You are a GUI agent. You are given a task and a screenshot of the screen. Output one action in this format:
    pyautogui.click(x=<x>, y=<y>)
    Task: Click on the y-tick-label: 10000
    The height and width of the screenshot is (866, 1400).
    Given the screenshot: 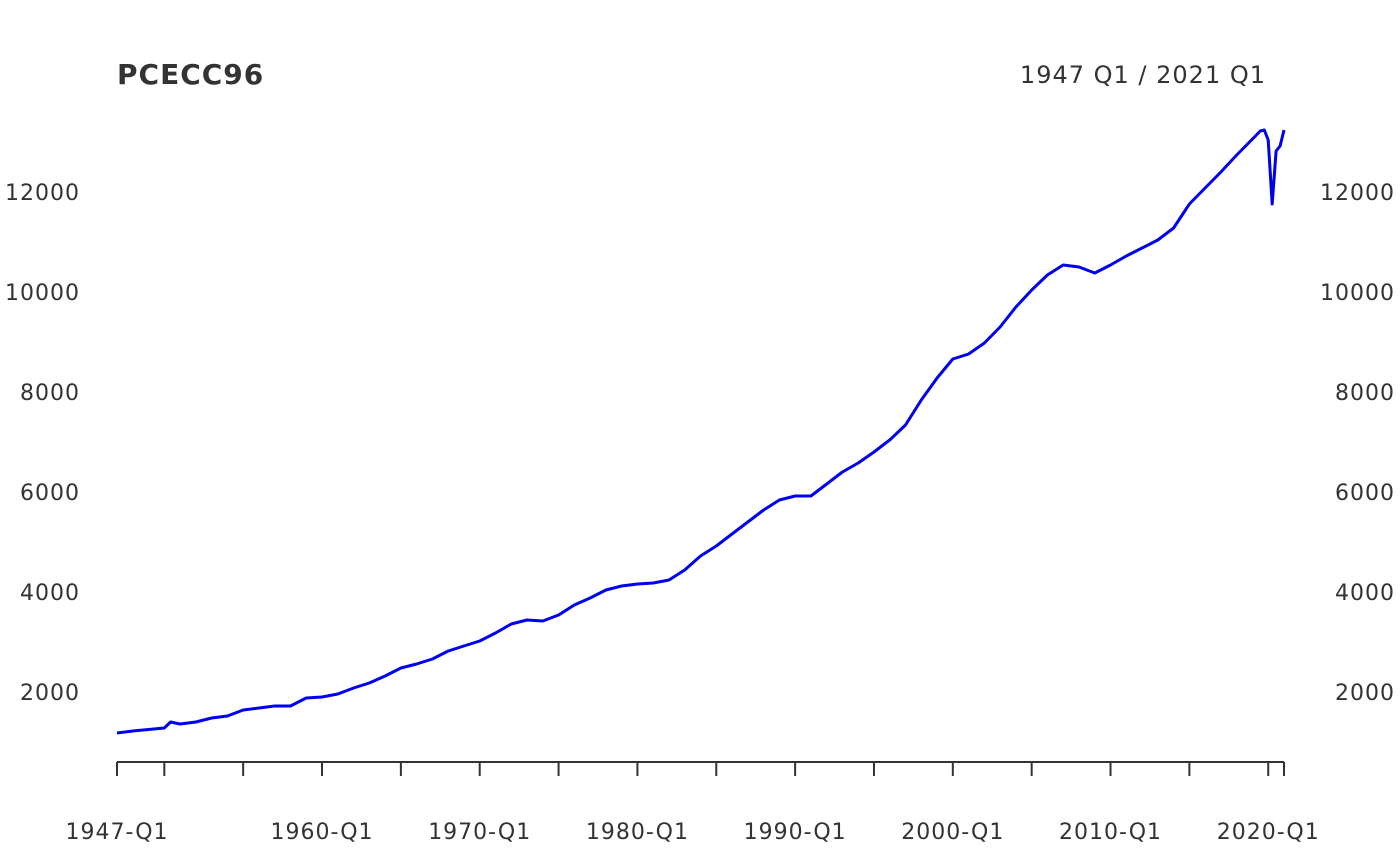 What is the action you would take?
    pyautogui.click(x=42, y=293)
    